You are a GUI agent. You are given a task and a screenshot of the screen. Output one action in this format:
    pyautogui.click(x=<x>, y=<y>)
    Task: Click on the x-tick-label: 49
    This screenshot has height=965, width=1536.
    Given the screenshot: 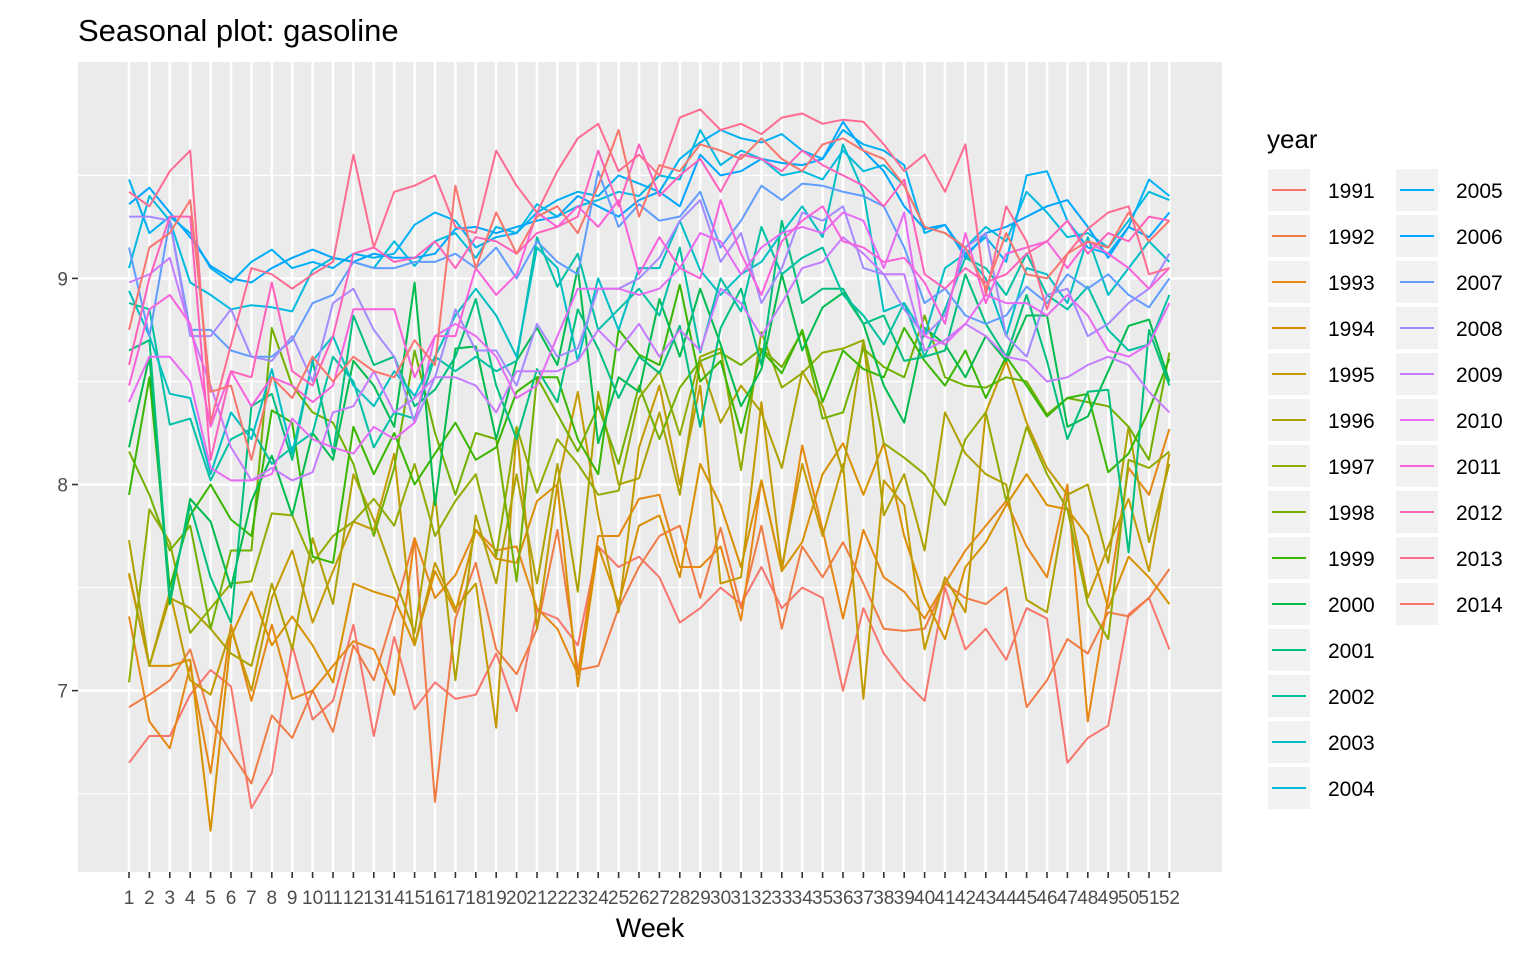 What is the action you would take?
    pyautogui.click(x=1108, y=898)
    